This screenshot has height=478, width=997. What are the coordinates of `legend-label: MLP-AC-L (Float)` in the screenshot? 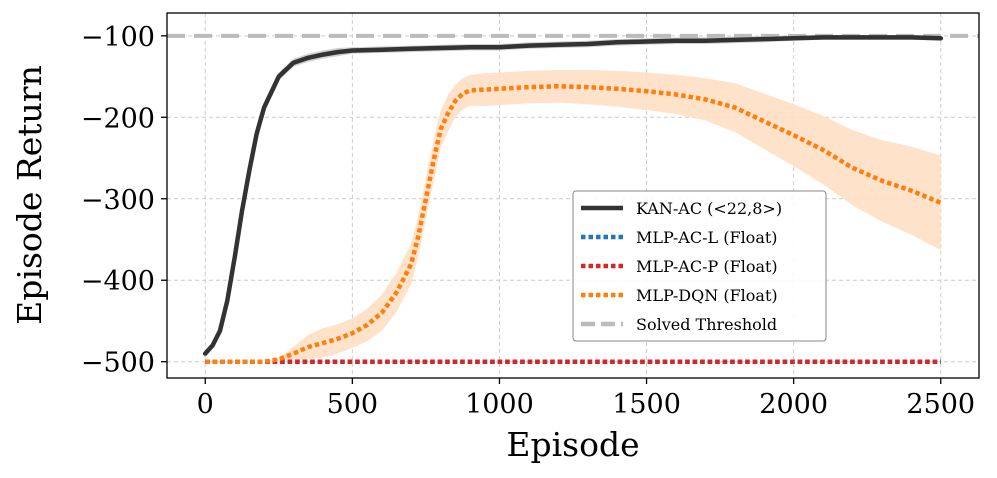 It's located at (707, 237).